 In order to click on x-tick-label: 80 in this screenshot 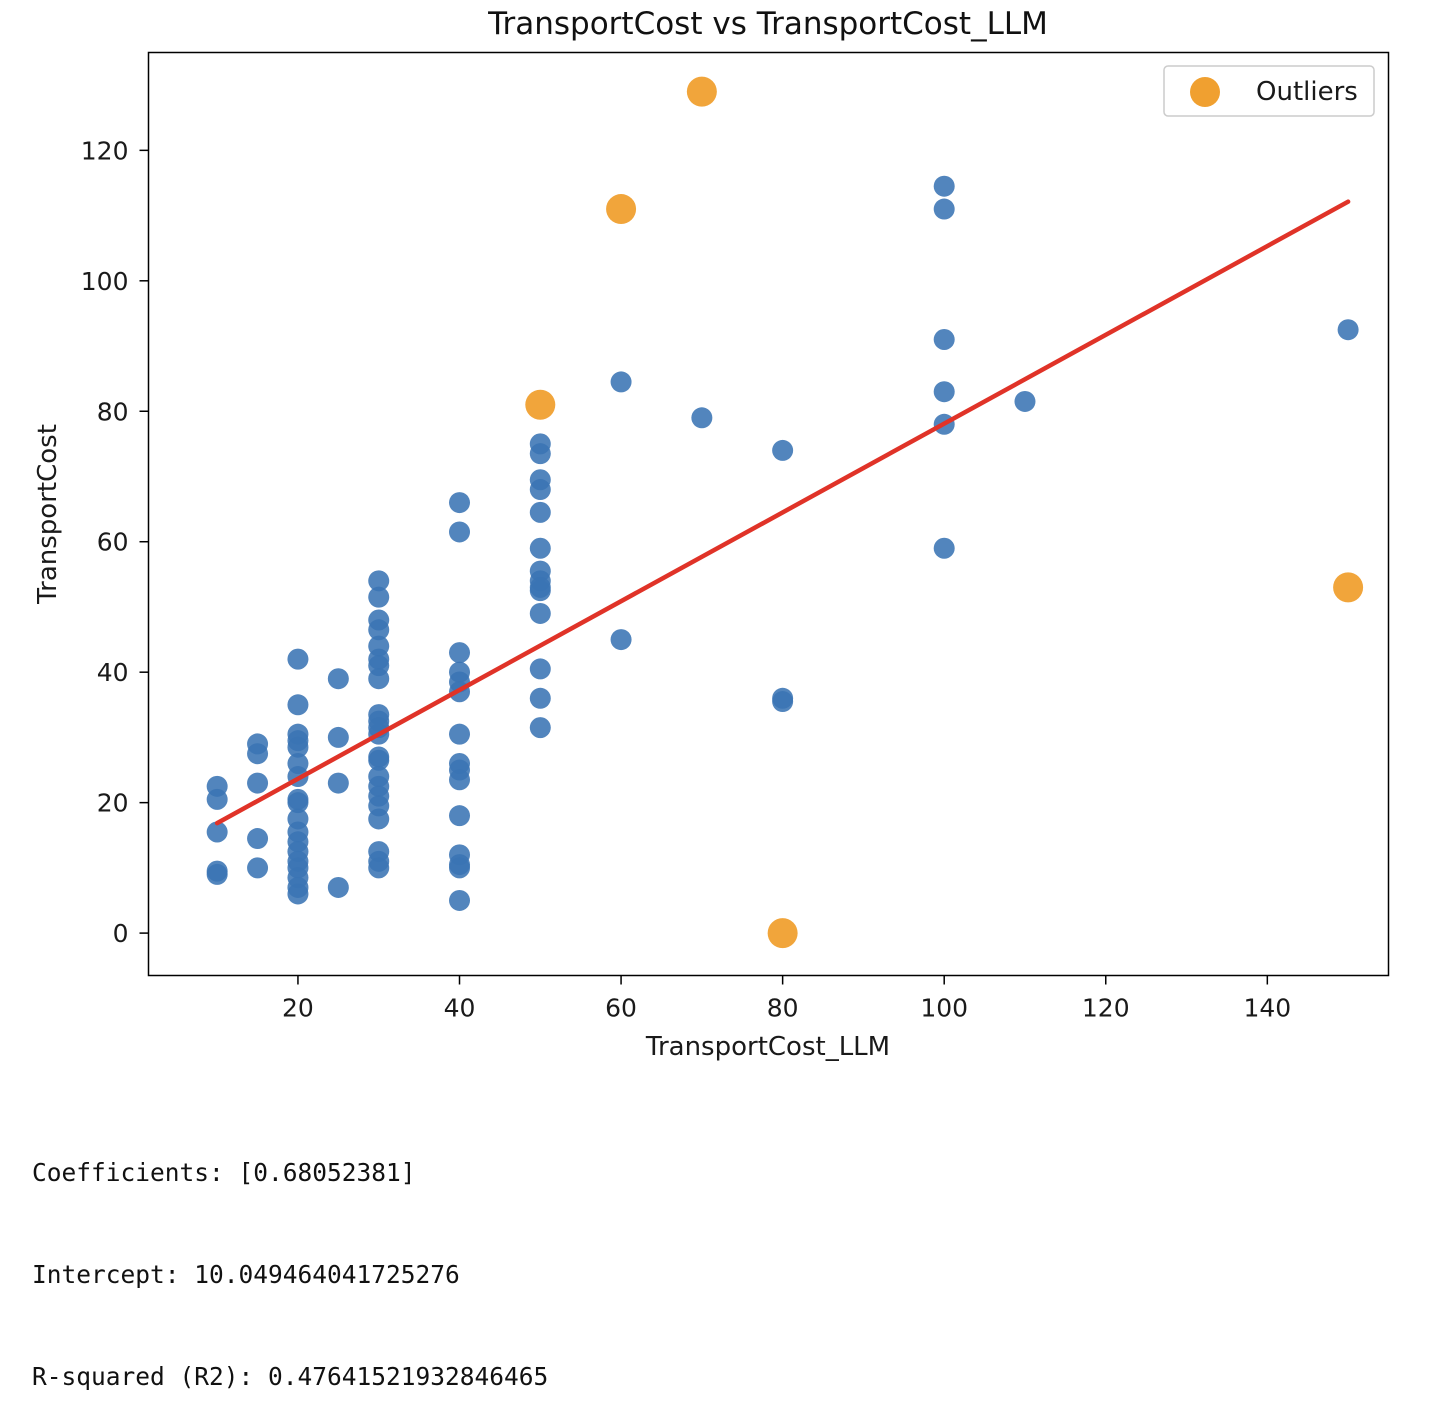, I will do `click(783, 1008)`.